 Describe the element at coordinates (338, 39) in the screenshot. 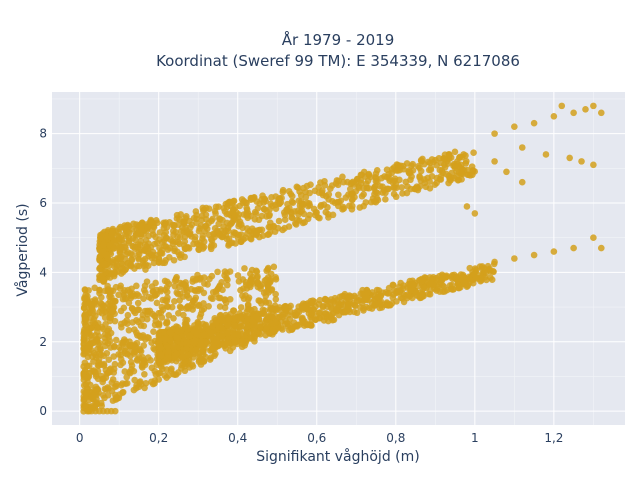

I see `chart-title-line-1: År 1979 - 2019` at that location.